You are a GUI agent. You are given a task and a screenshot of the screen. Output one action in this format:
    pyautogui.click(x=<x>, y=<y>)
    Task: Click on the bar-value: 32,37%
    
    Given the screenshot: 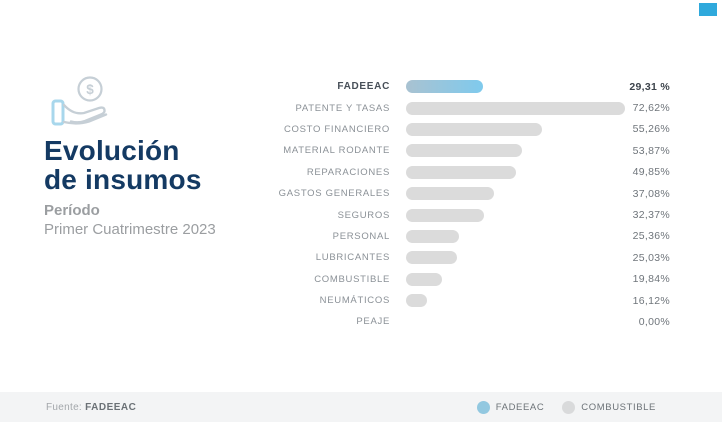 What is the action you would take?
    pyautogui.click(x=651, y=215)
    